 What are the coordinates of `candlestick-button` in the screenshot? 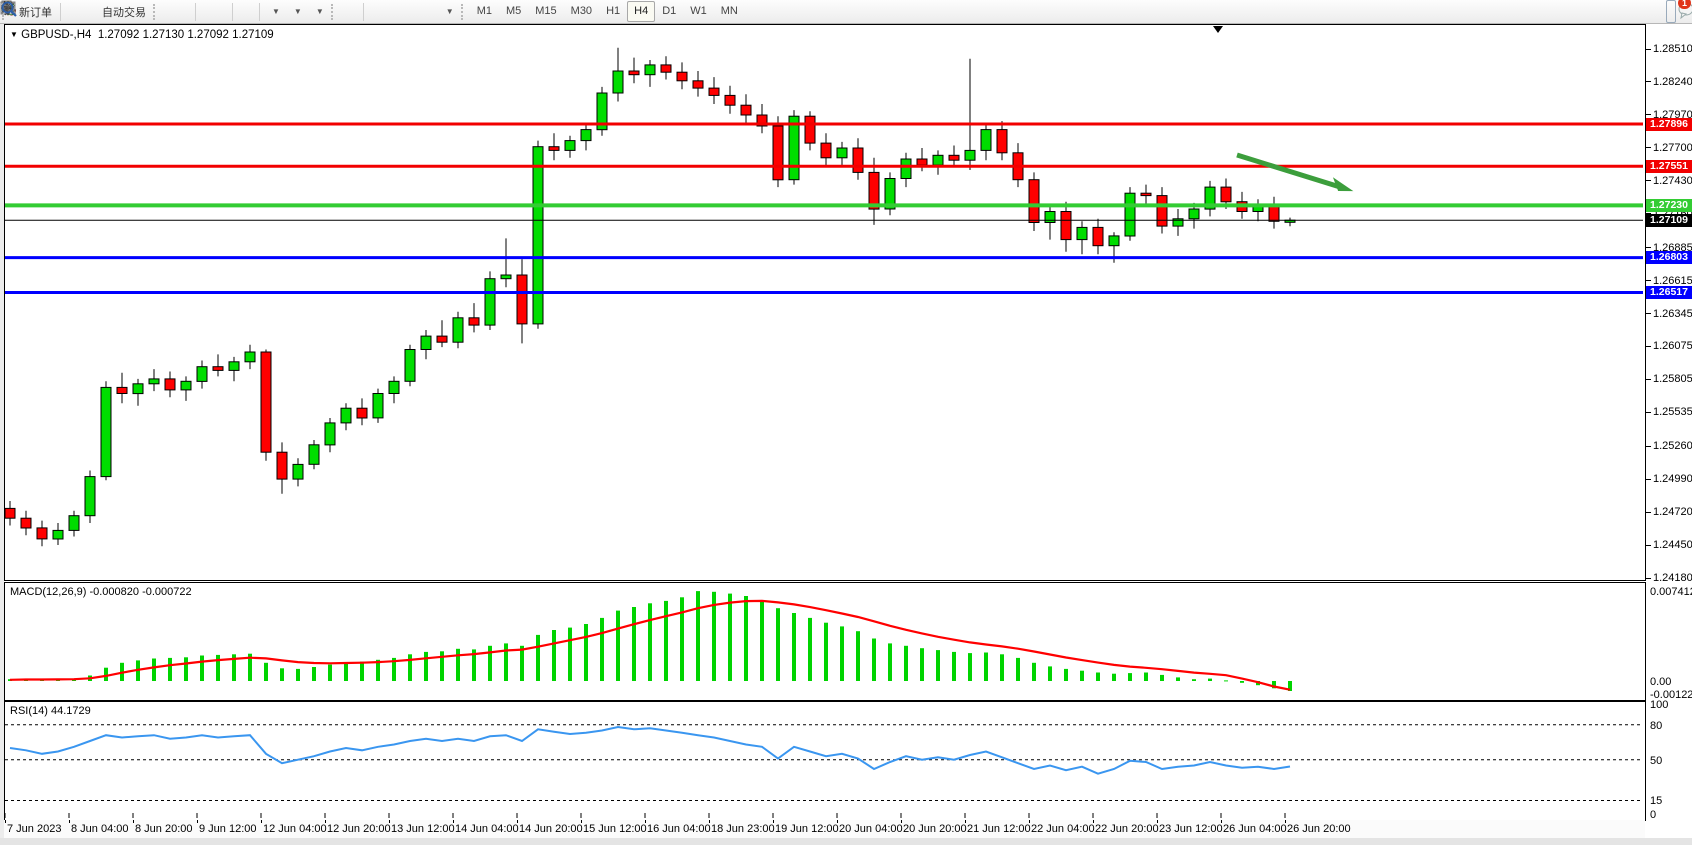 It's located at (92, 11).